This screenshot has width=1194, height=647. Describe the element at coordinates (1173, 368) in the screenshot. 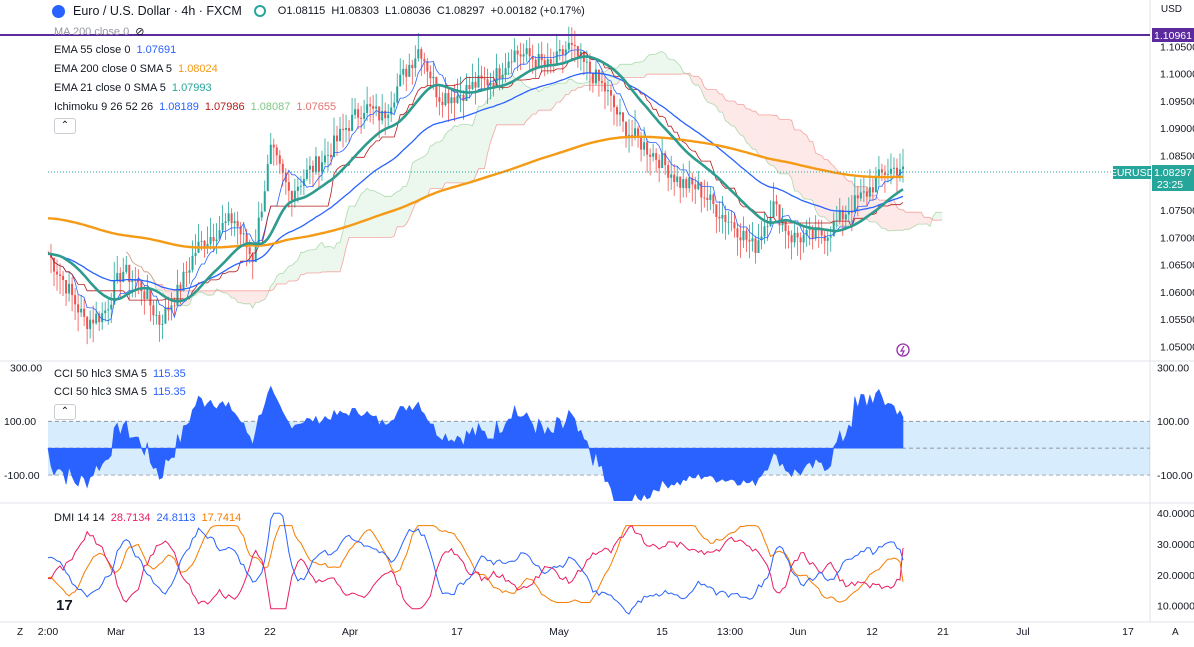

I see `cci-axis-tick: 300.00` at that location.